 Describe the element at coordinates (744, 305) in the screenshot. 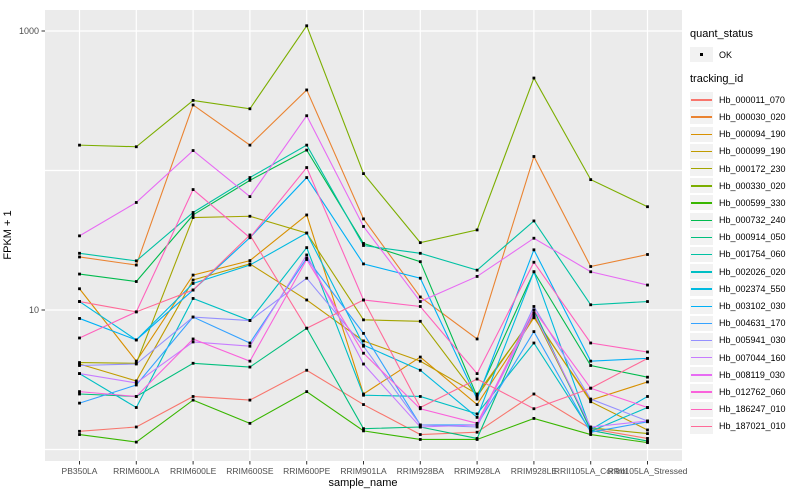

I see `legend-entry-Hb_003102_030: Hb_003102_030` at that location.